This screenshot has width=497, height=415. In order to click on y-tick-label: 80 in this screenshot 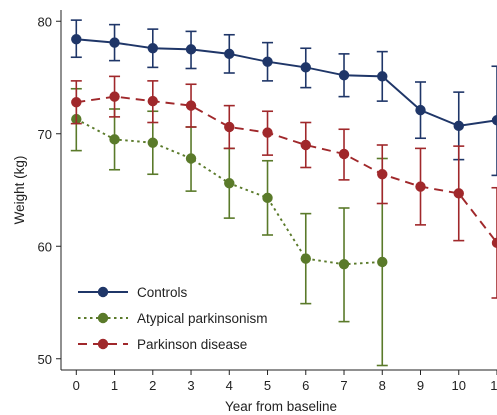, I will do `click(45, 21)`.